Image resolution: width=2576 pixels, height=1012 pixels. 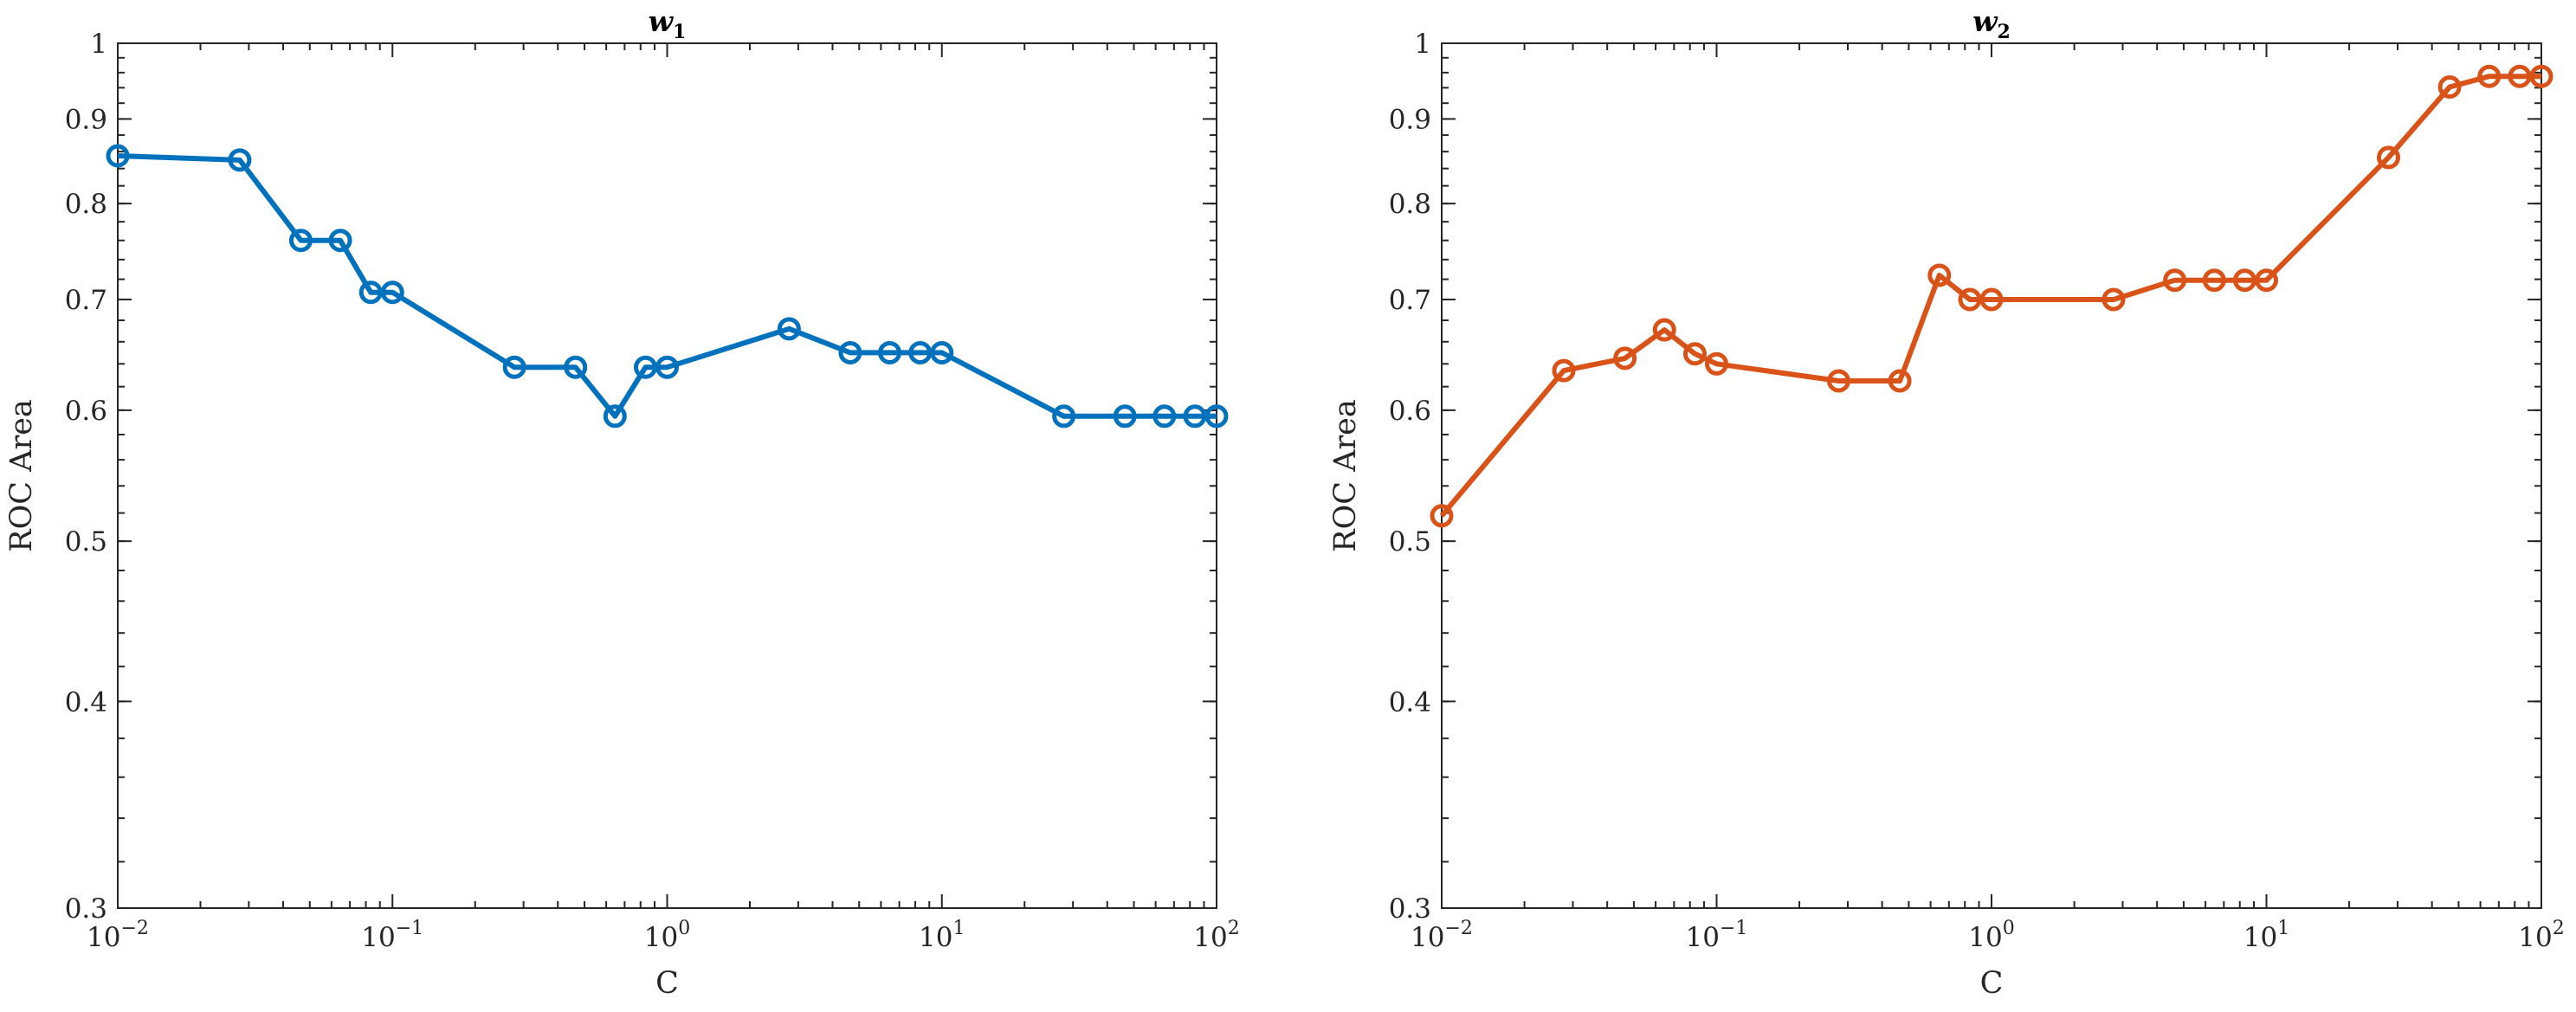 What do you see at coordinates (668, 24) in the screenshot?
I see `chart-title: w1` at bounding box center [668, 24].